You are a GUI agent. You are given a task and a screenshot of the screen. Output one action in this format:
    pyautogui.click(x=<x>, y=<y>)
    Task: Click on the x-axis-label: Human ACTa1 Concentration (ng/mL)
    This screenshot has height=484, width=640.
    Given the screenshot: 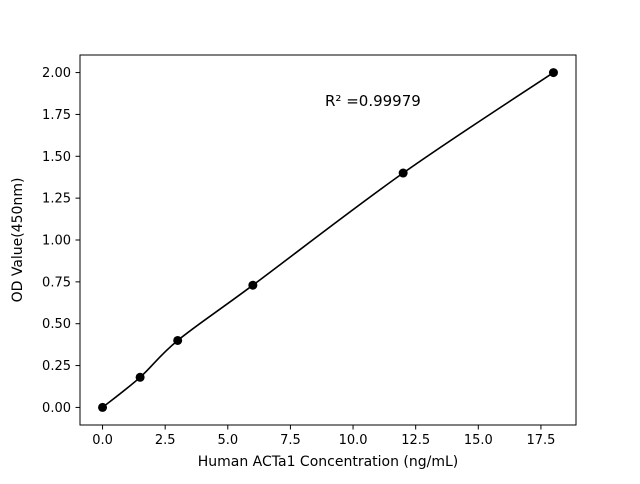 What is the action you would take?
    pyautogui.click(x=328, y=462)
    